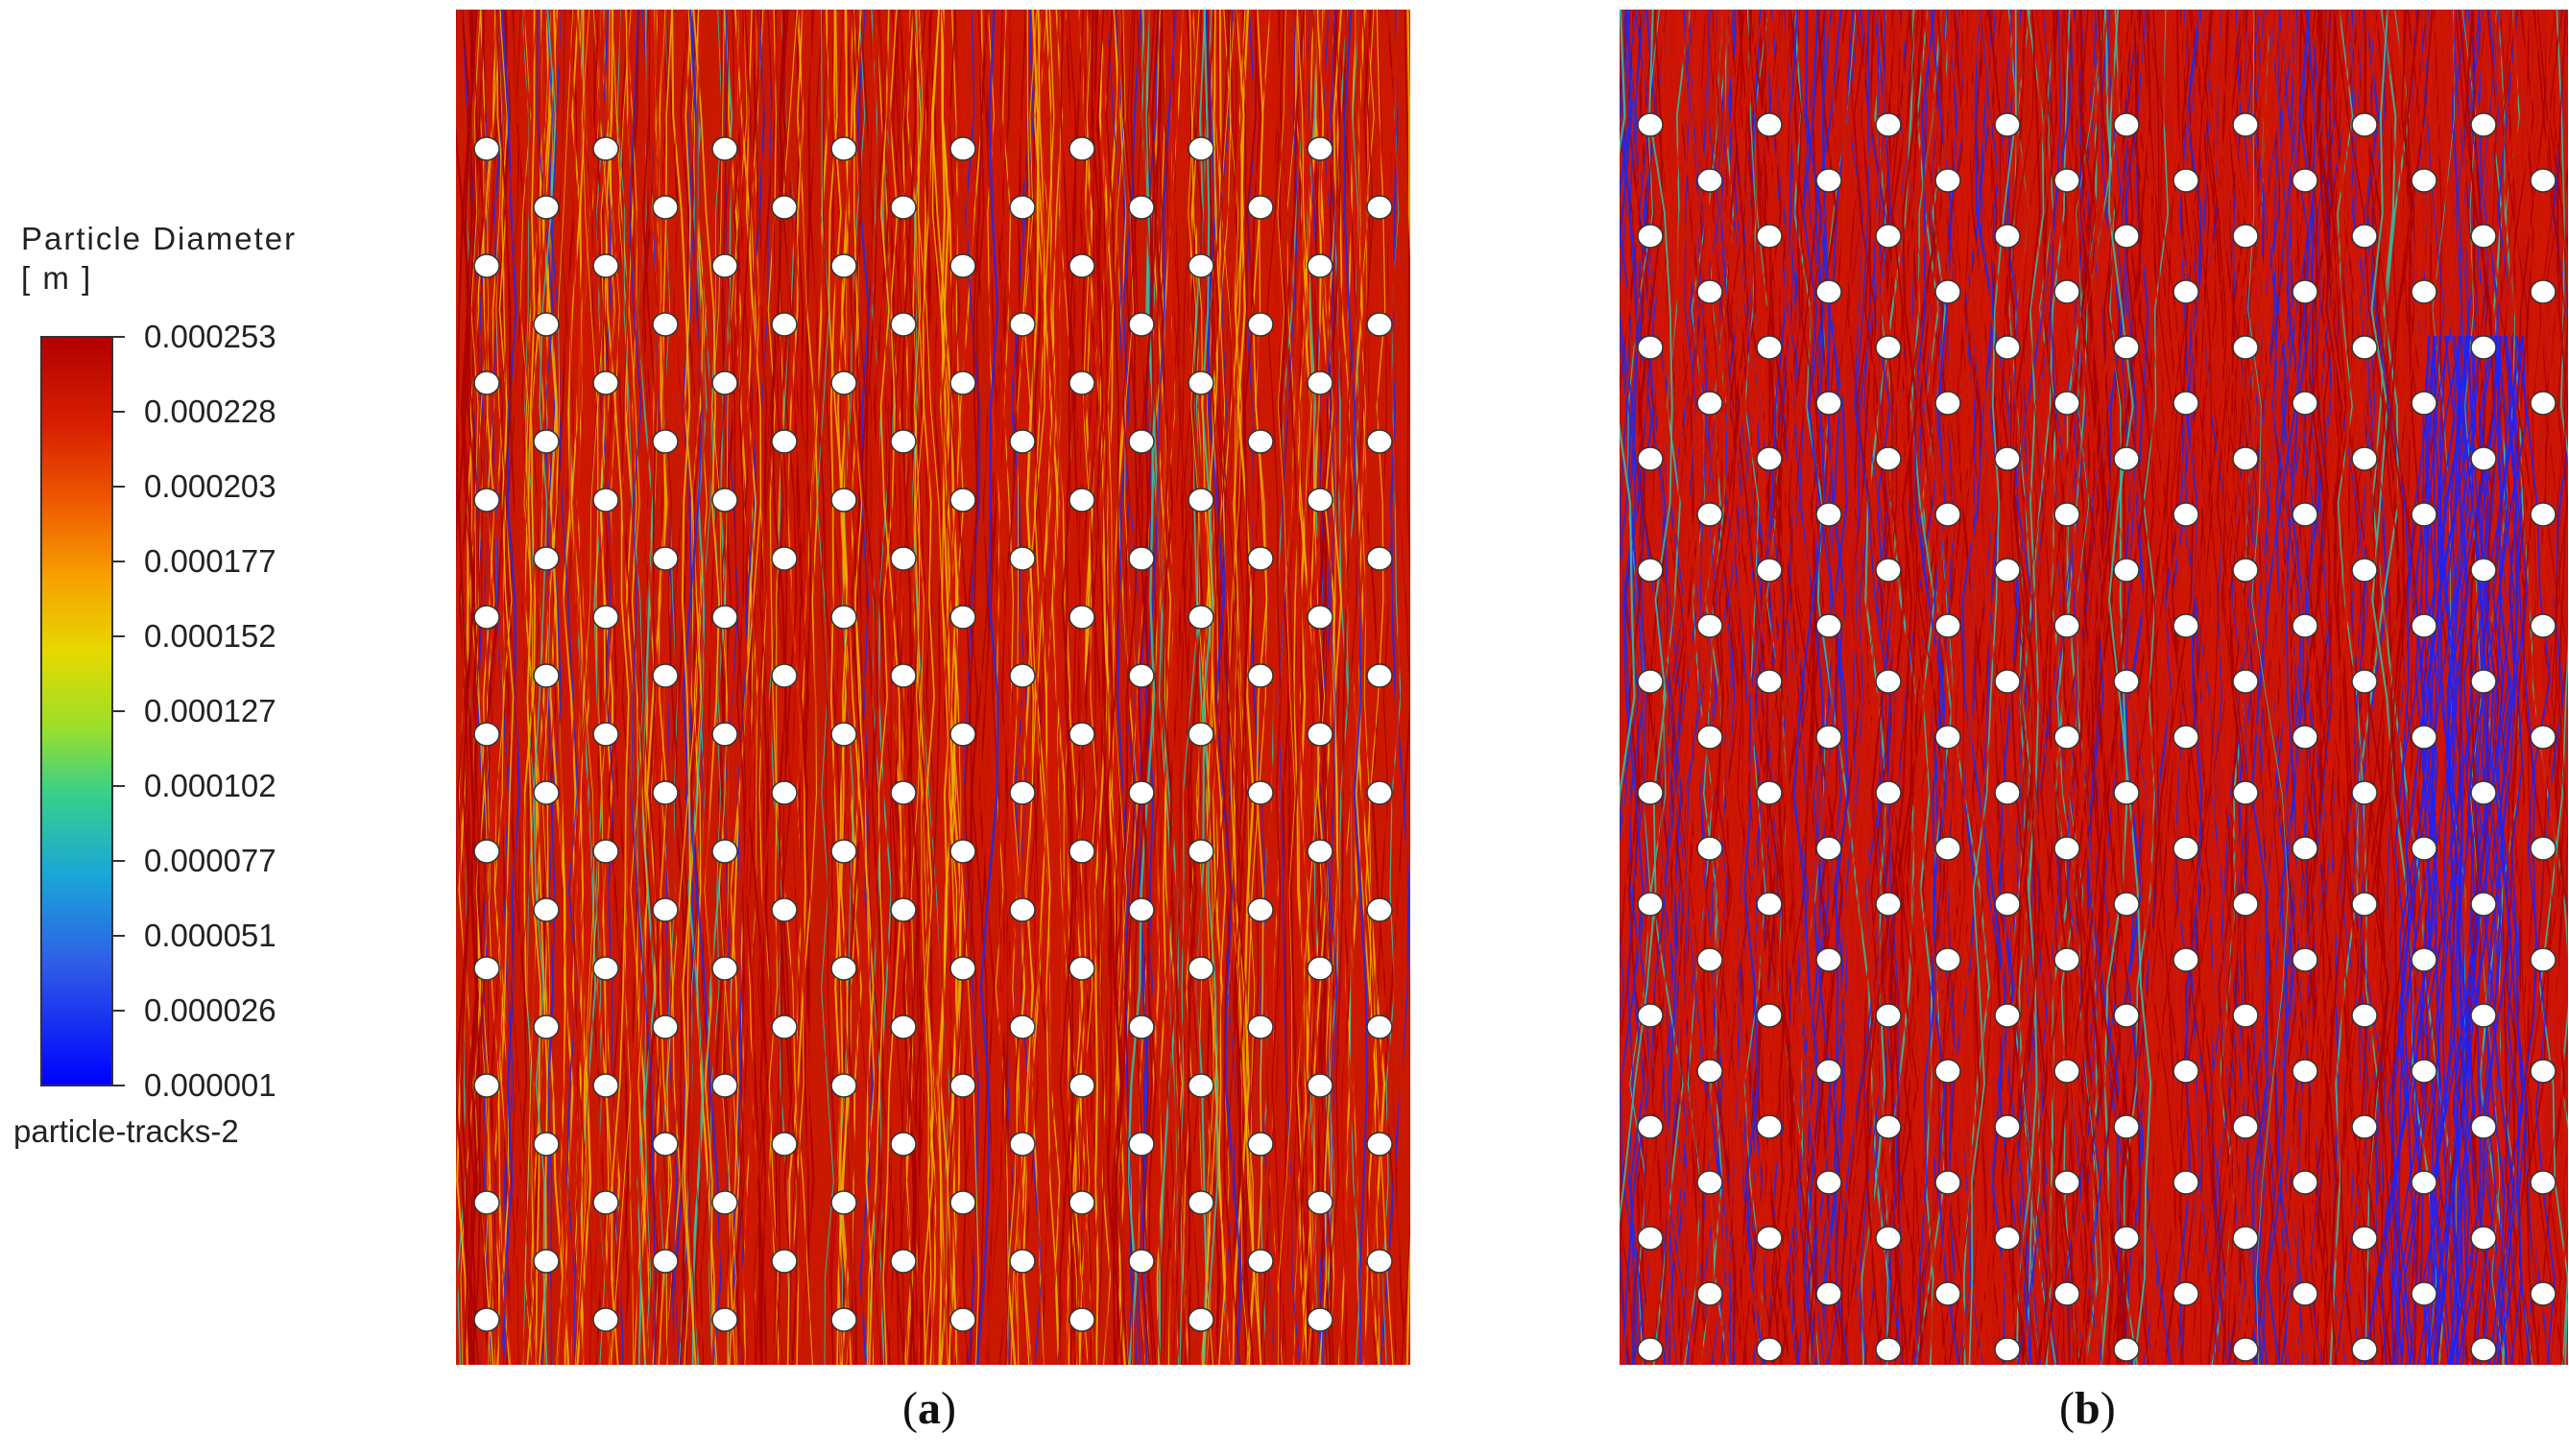 This screenshot has height=1456, width=2569. What do you see at coordinates (210, 935) in the screenshot?
I see `scale-tick-label: 0.000051` at bounding box center [210, 935].